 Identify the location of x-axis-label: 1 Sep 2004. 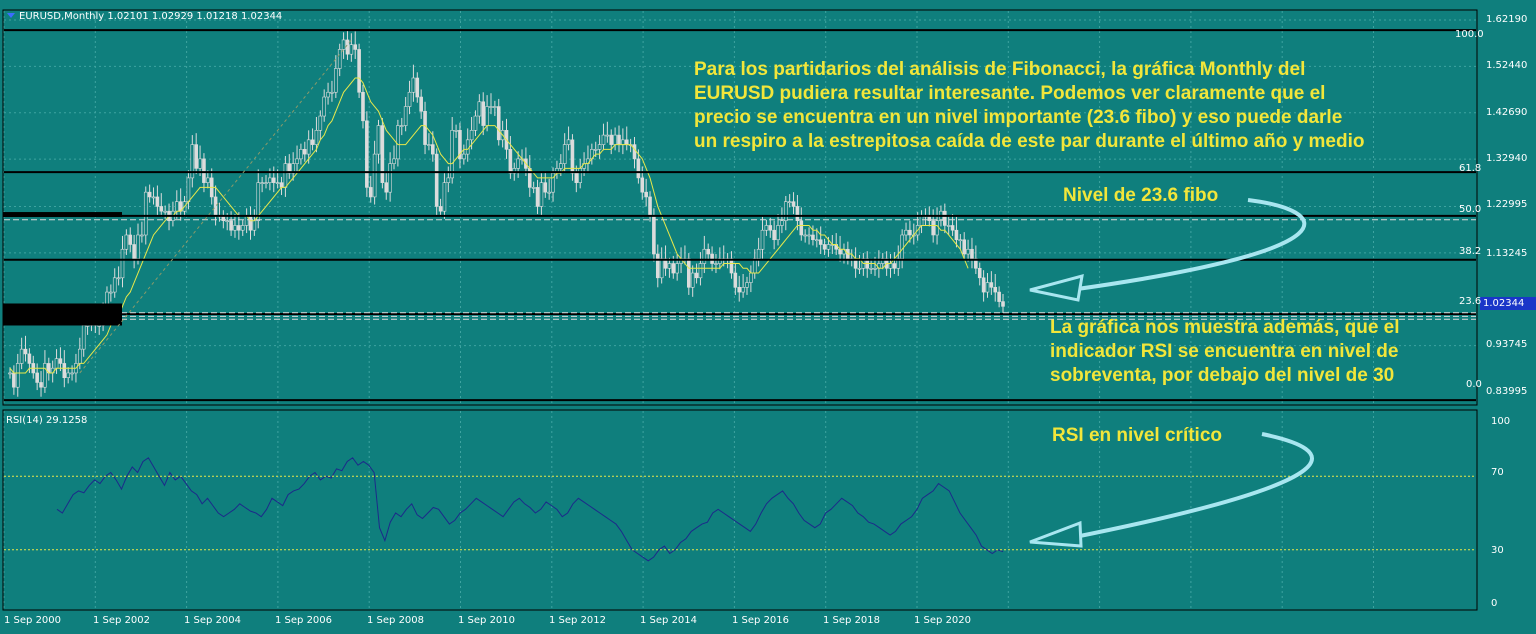
(213, 620).